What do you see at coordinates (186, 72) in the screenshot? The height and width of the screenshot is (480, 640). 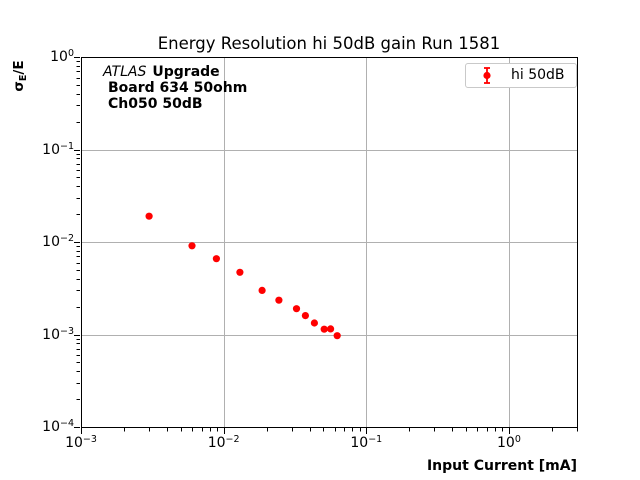 I see `annotation-upgrade: Upgrade` at bounding box center [186, 72].